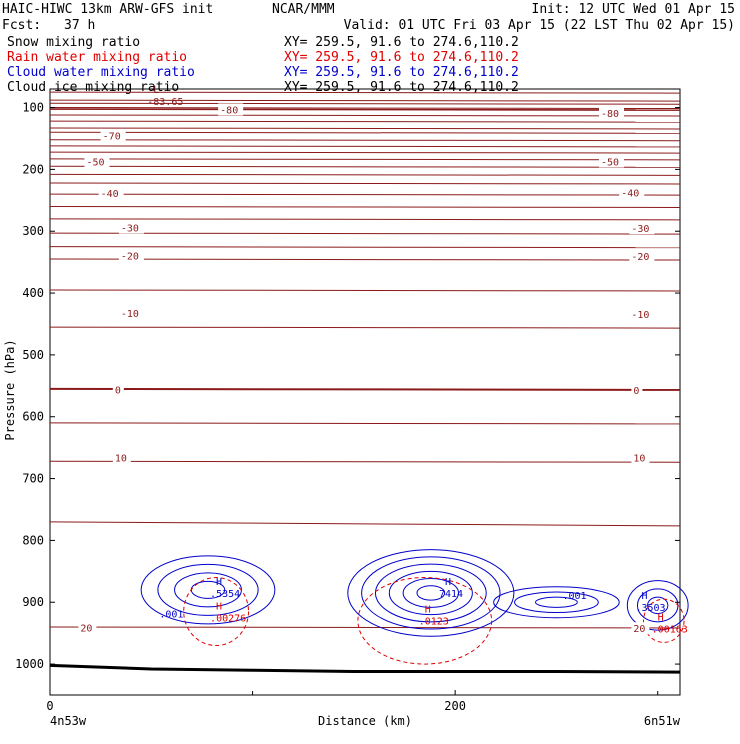 The image size is (740, 744). What do you see at coordinates (303, 9) in the screenshot?
I see `org-label: NCAR/MMM` at bounding box center [303, 9].